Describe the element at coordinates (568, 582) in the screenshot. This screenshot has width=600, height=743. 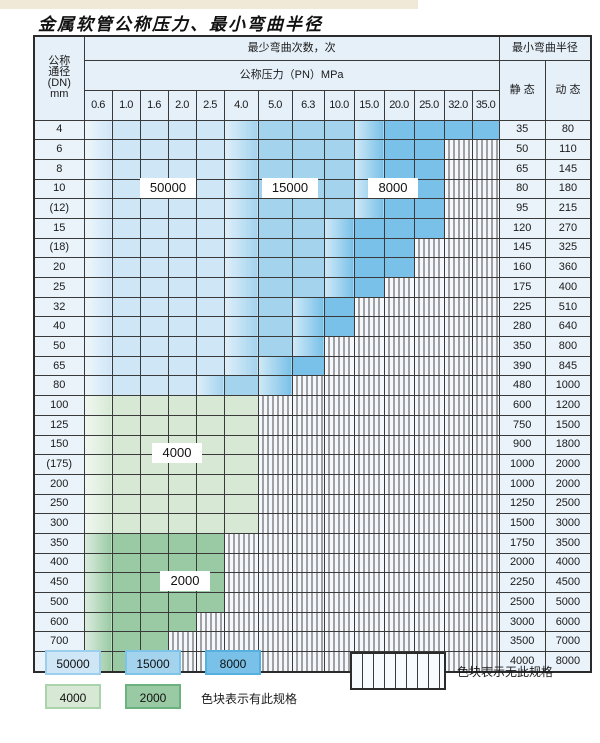
I see `dynamic-radius-cell: 4500` at that location.